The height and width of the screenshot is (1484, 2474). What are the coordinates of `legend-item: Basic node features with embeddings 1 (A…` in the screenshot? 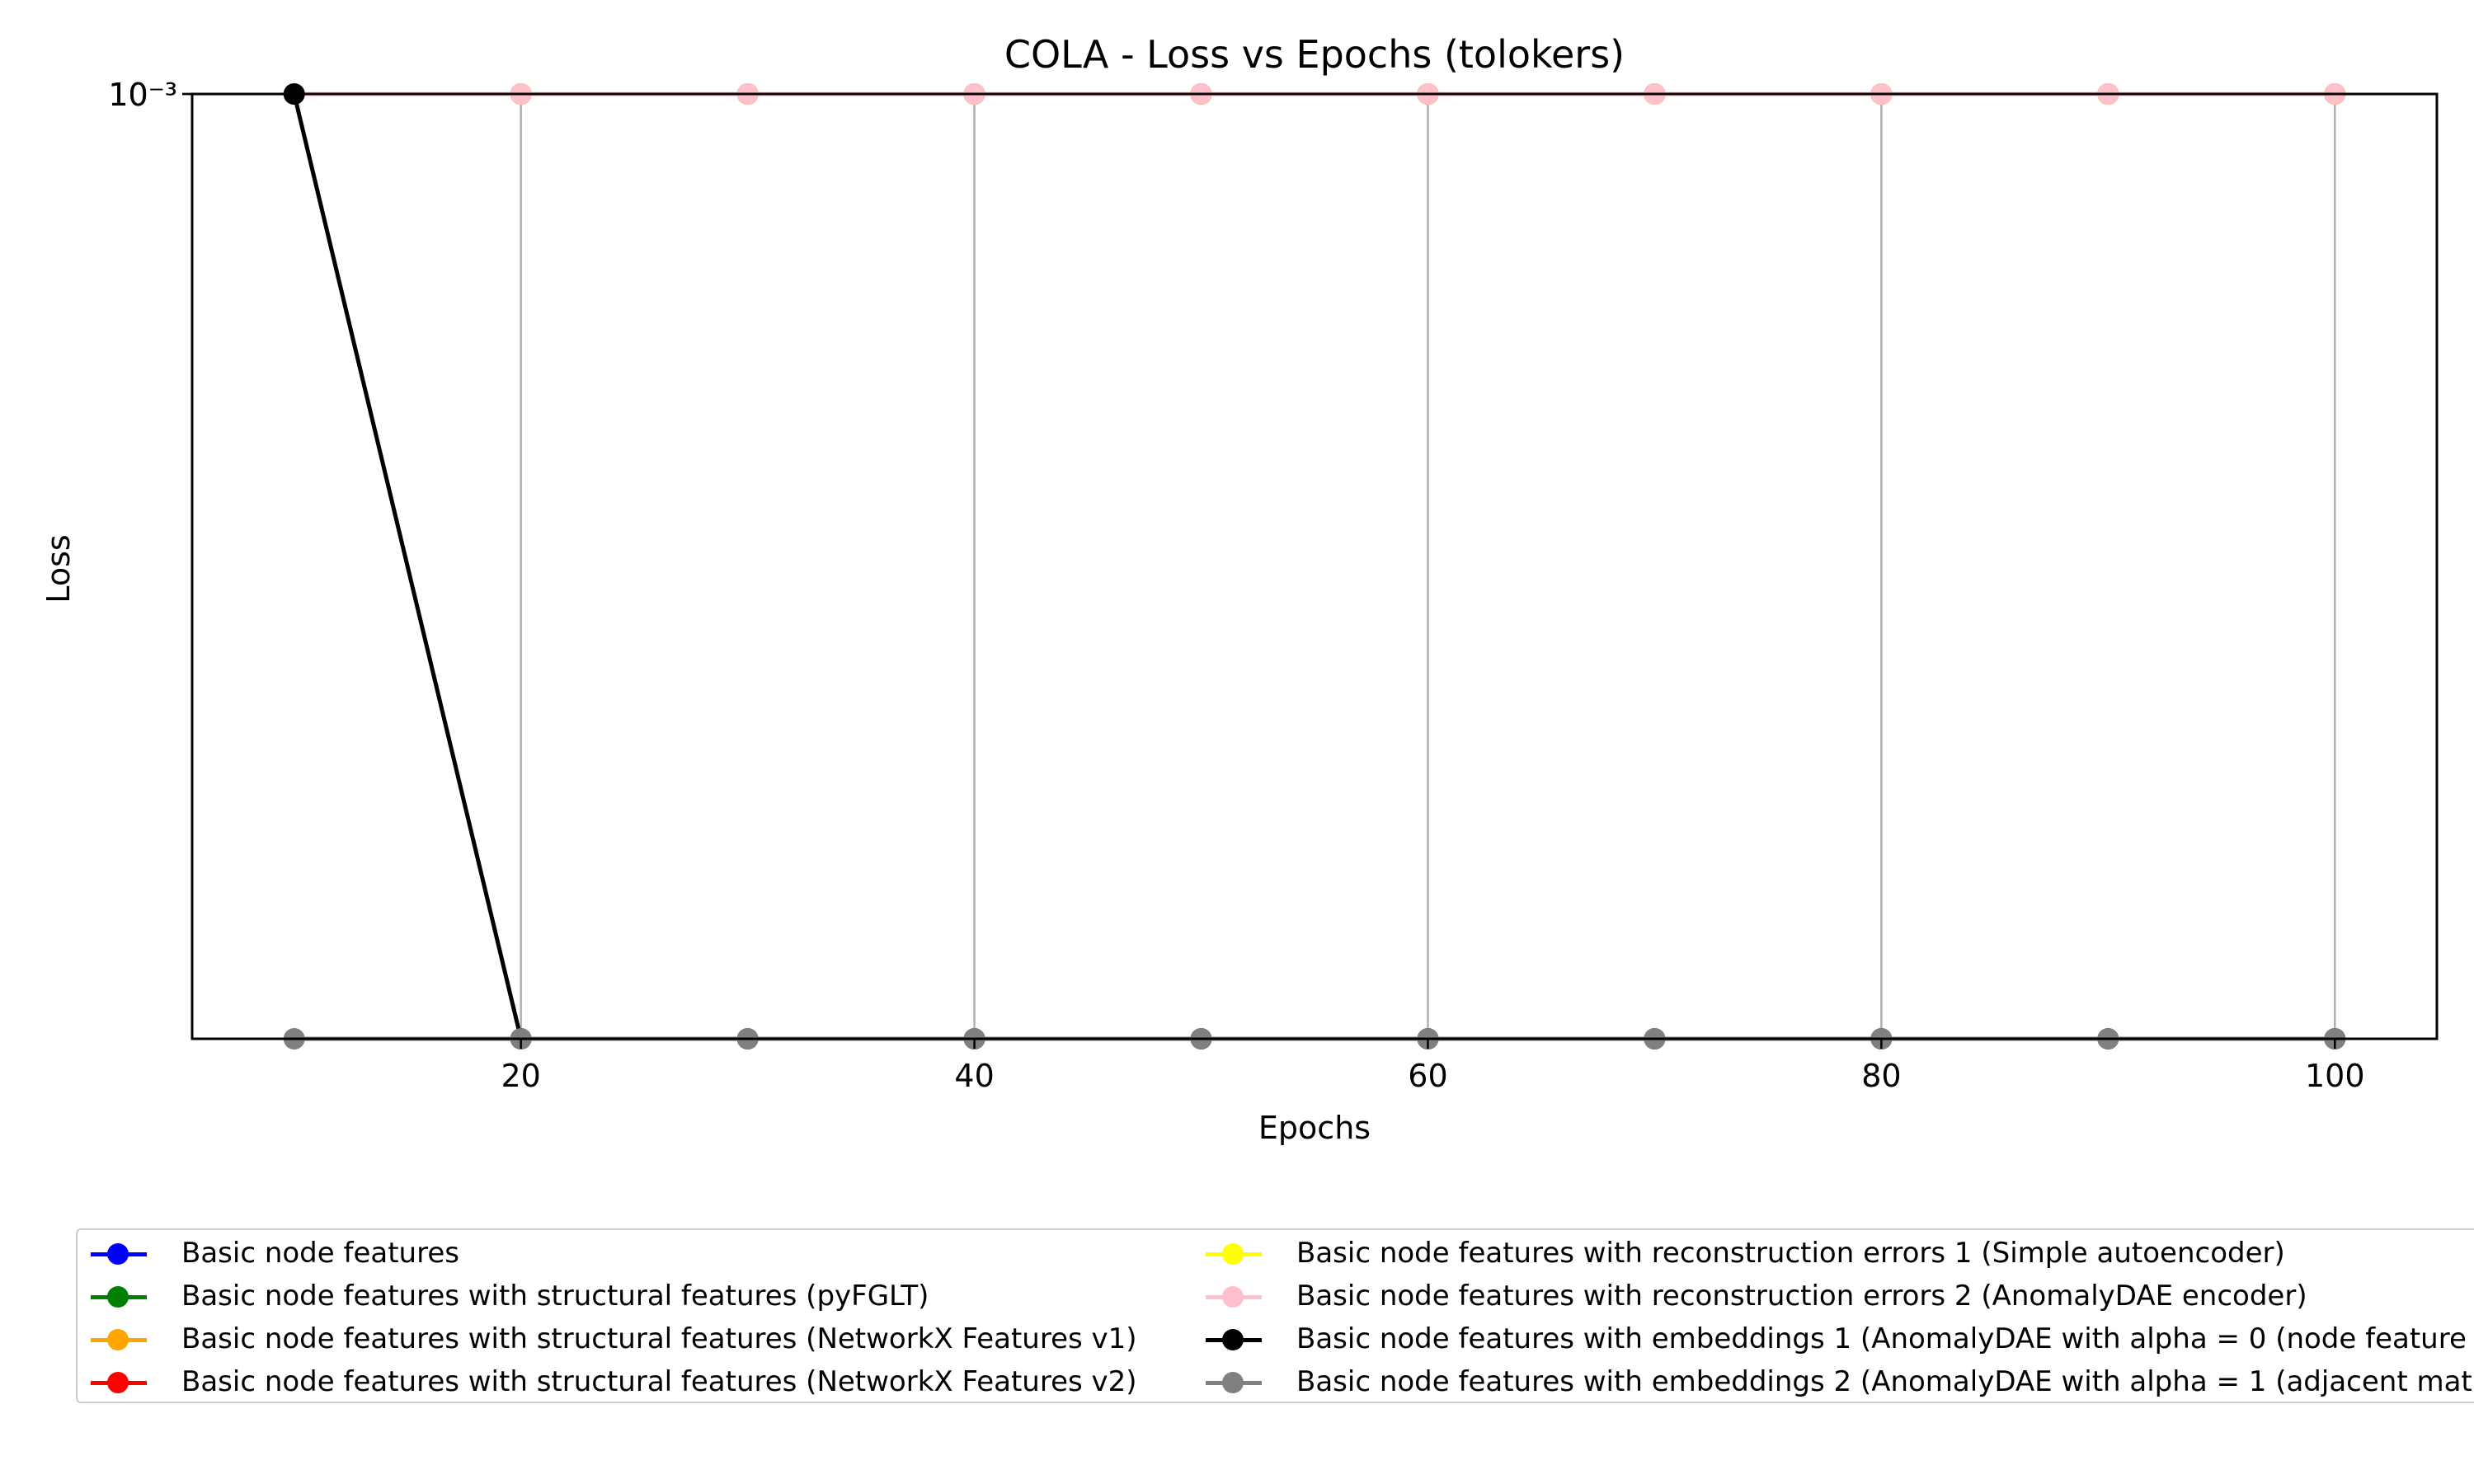 It's located at (1834, 1338).